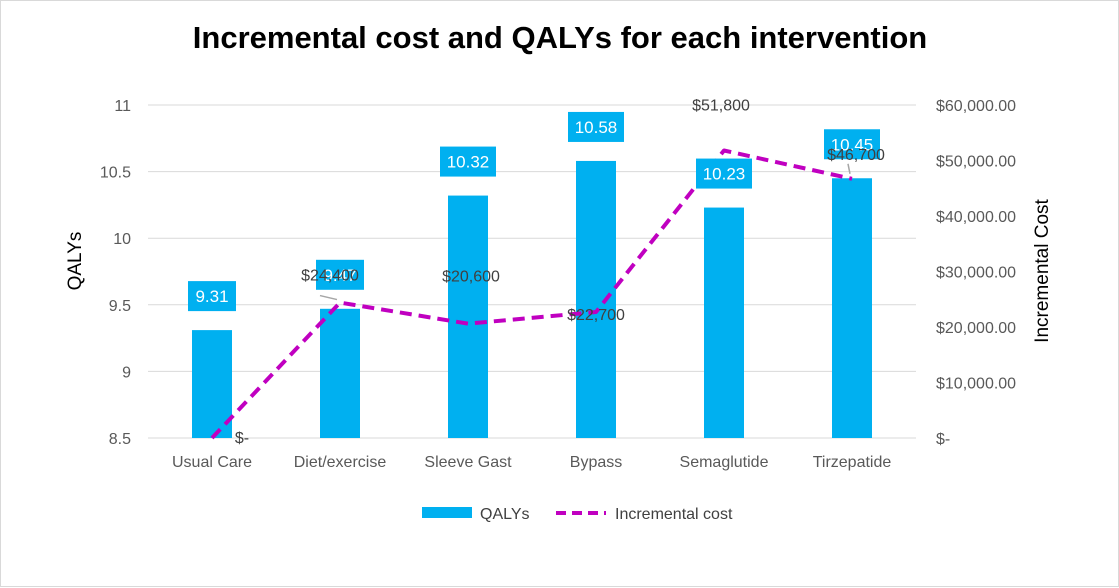 Image resolution: width=1119 pixels, height=588 pixels. Describe the element at coordinates (242, 438) in the screenshot. I see `cost-label: $-` at that location.